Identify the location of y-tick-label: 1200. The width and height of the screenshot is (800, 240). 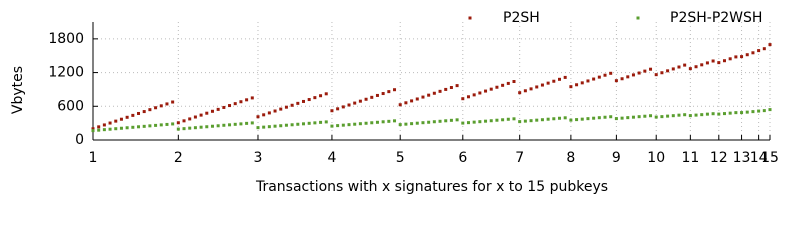
(66, 73).